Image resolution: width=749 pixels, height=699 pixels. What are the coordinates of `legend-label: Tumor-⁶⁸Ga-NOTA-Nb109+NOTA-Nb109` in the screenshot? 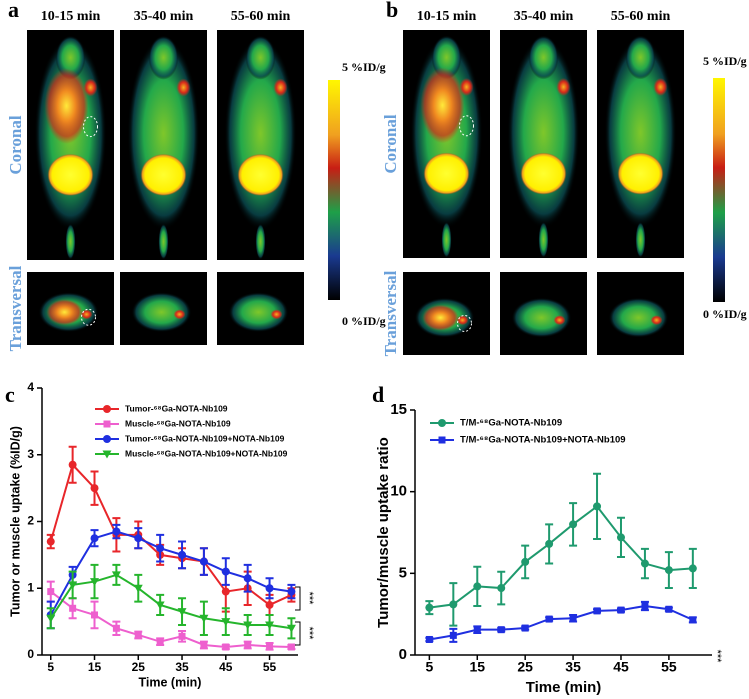 It's located at (205, 438).